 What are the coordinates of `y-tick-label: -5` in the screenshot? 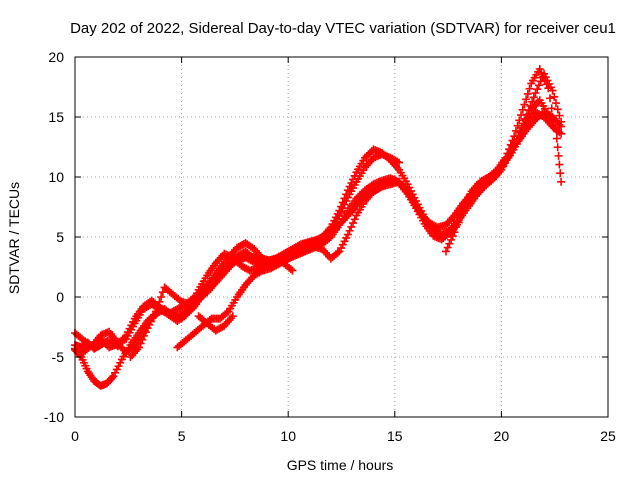 It's located at (58, 357).